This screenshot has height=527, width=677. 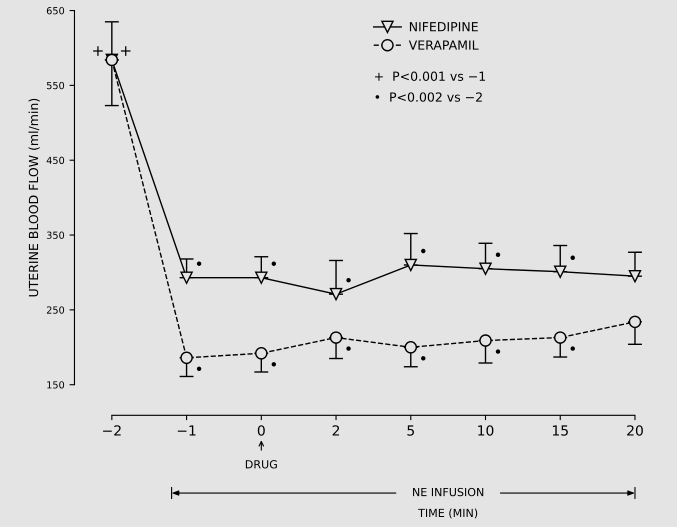 I want to click on legend-label: VERAPAMIL, so click(x=443, y=45).